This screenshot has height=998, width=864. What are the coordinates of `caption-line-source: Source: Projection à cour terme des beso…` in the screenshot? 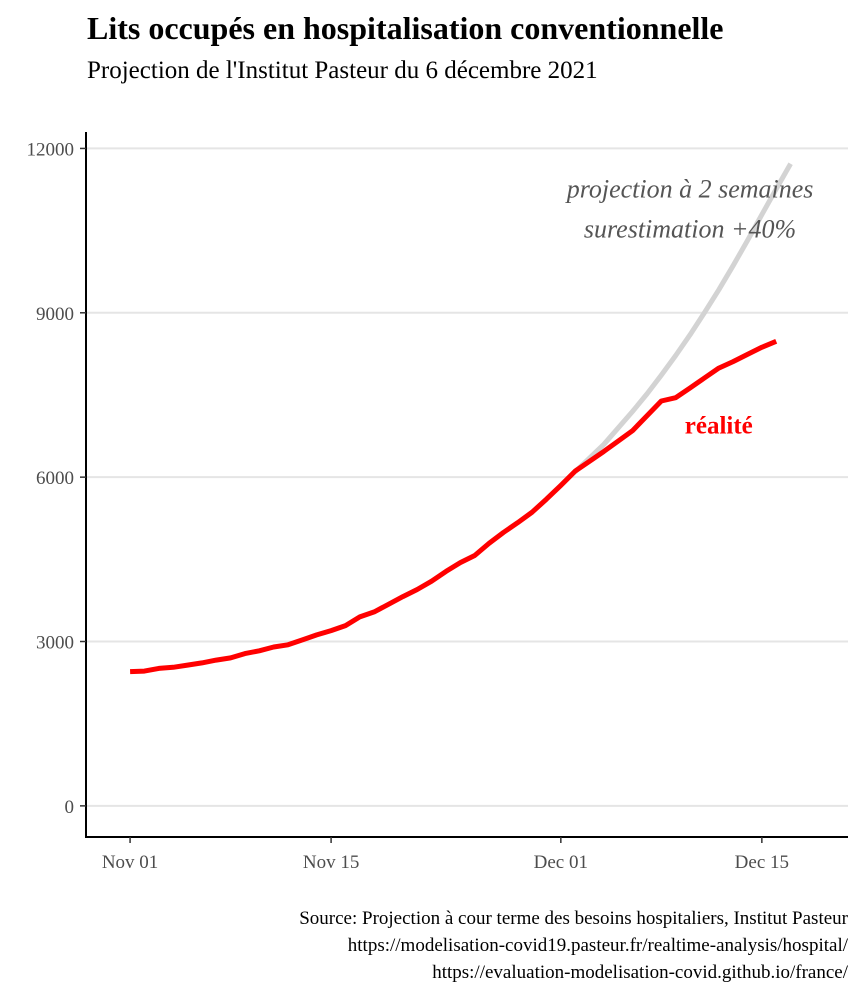 It's located at (573, 918).